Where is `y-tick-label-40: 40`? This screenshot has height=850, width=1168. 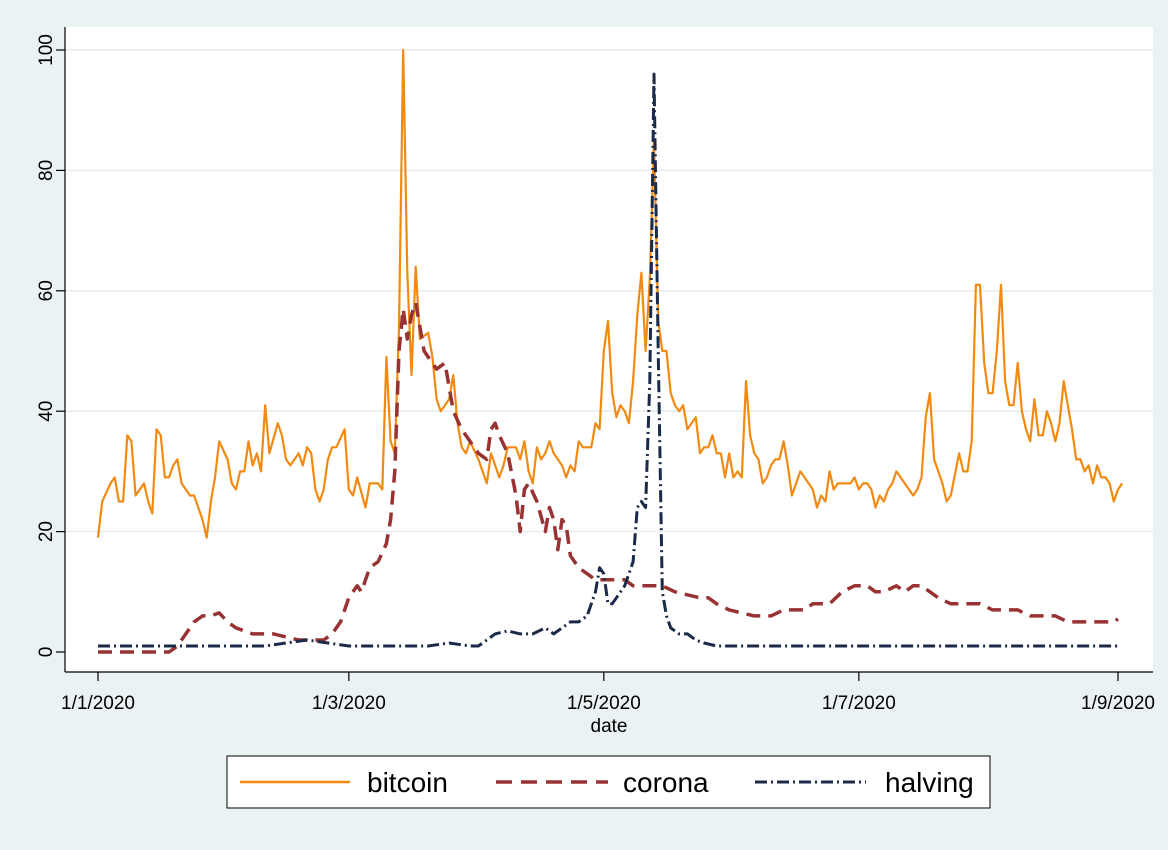 y-tick-label-40: 40 is located at coordinates (46, 411).